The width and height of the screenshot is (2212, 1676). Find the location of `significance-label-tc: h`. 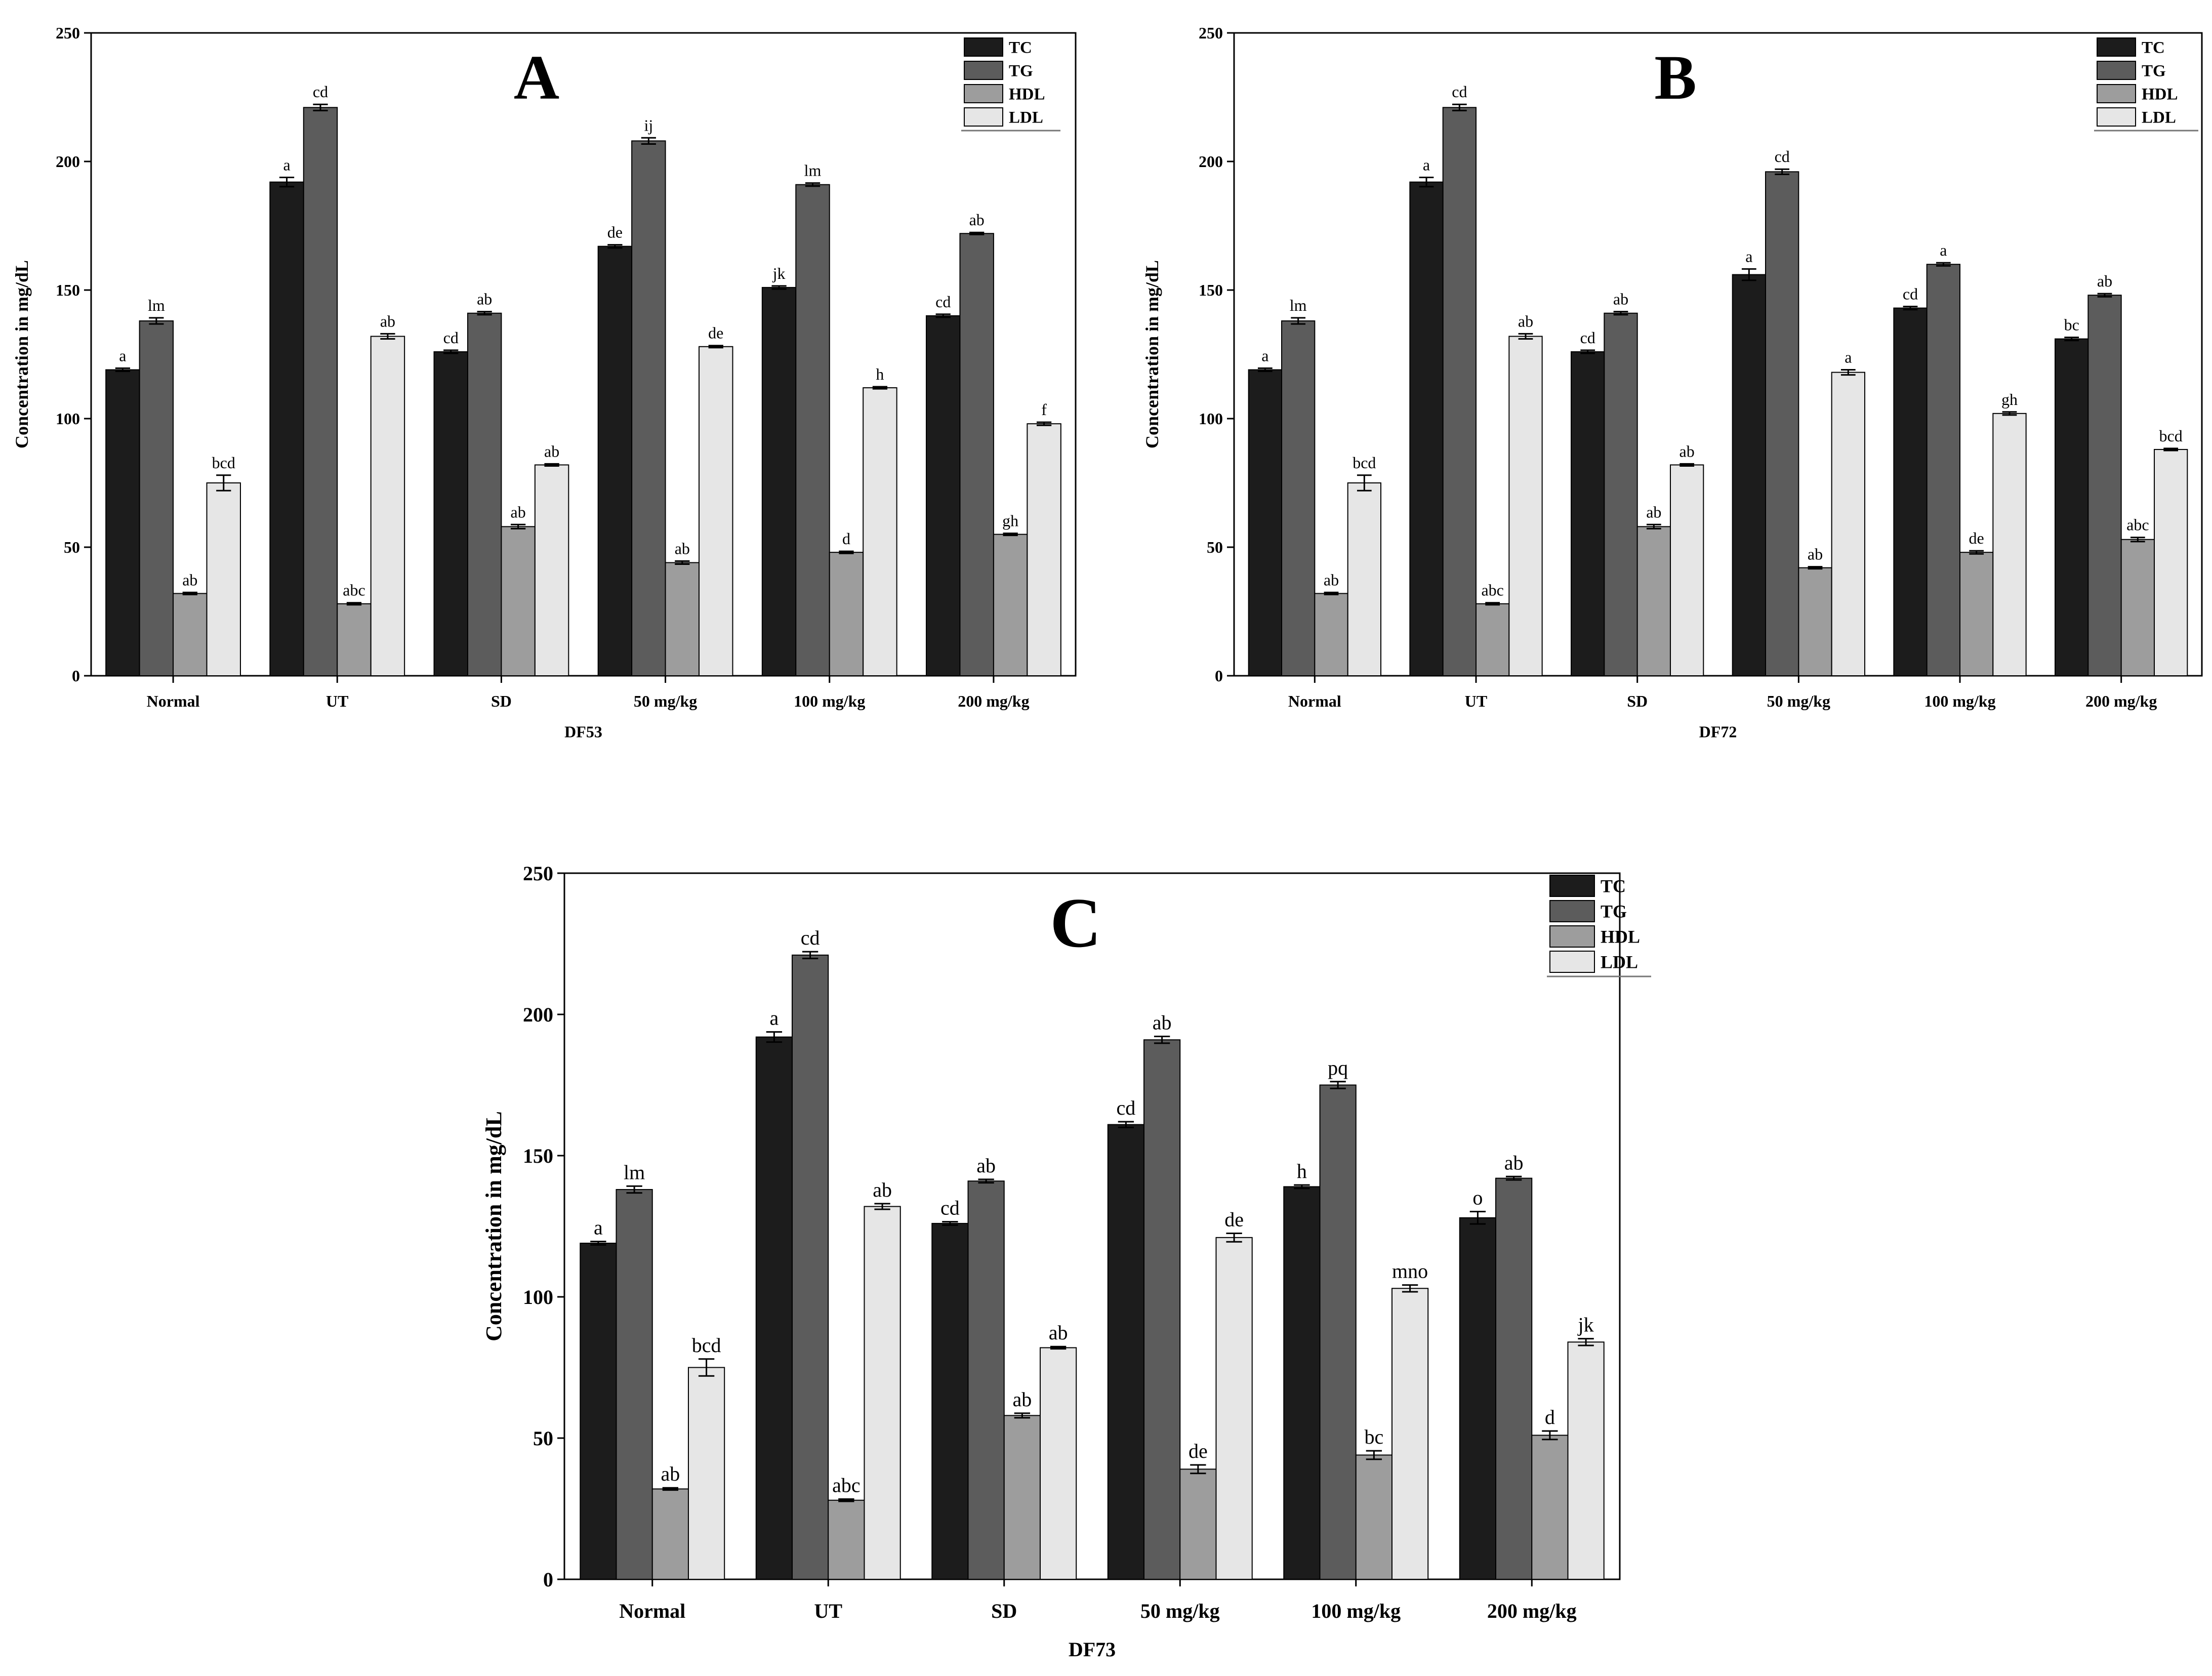

significance-label-tc: h is located at coordinates (1302, 1171).